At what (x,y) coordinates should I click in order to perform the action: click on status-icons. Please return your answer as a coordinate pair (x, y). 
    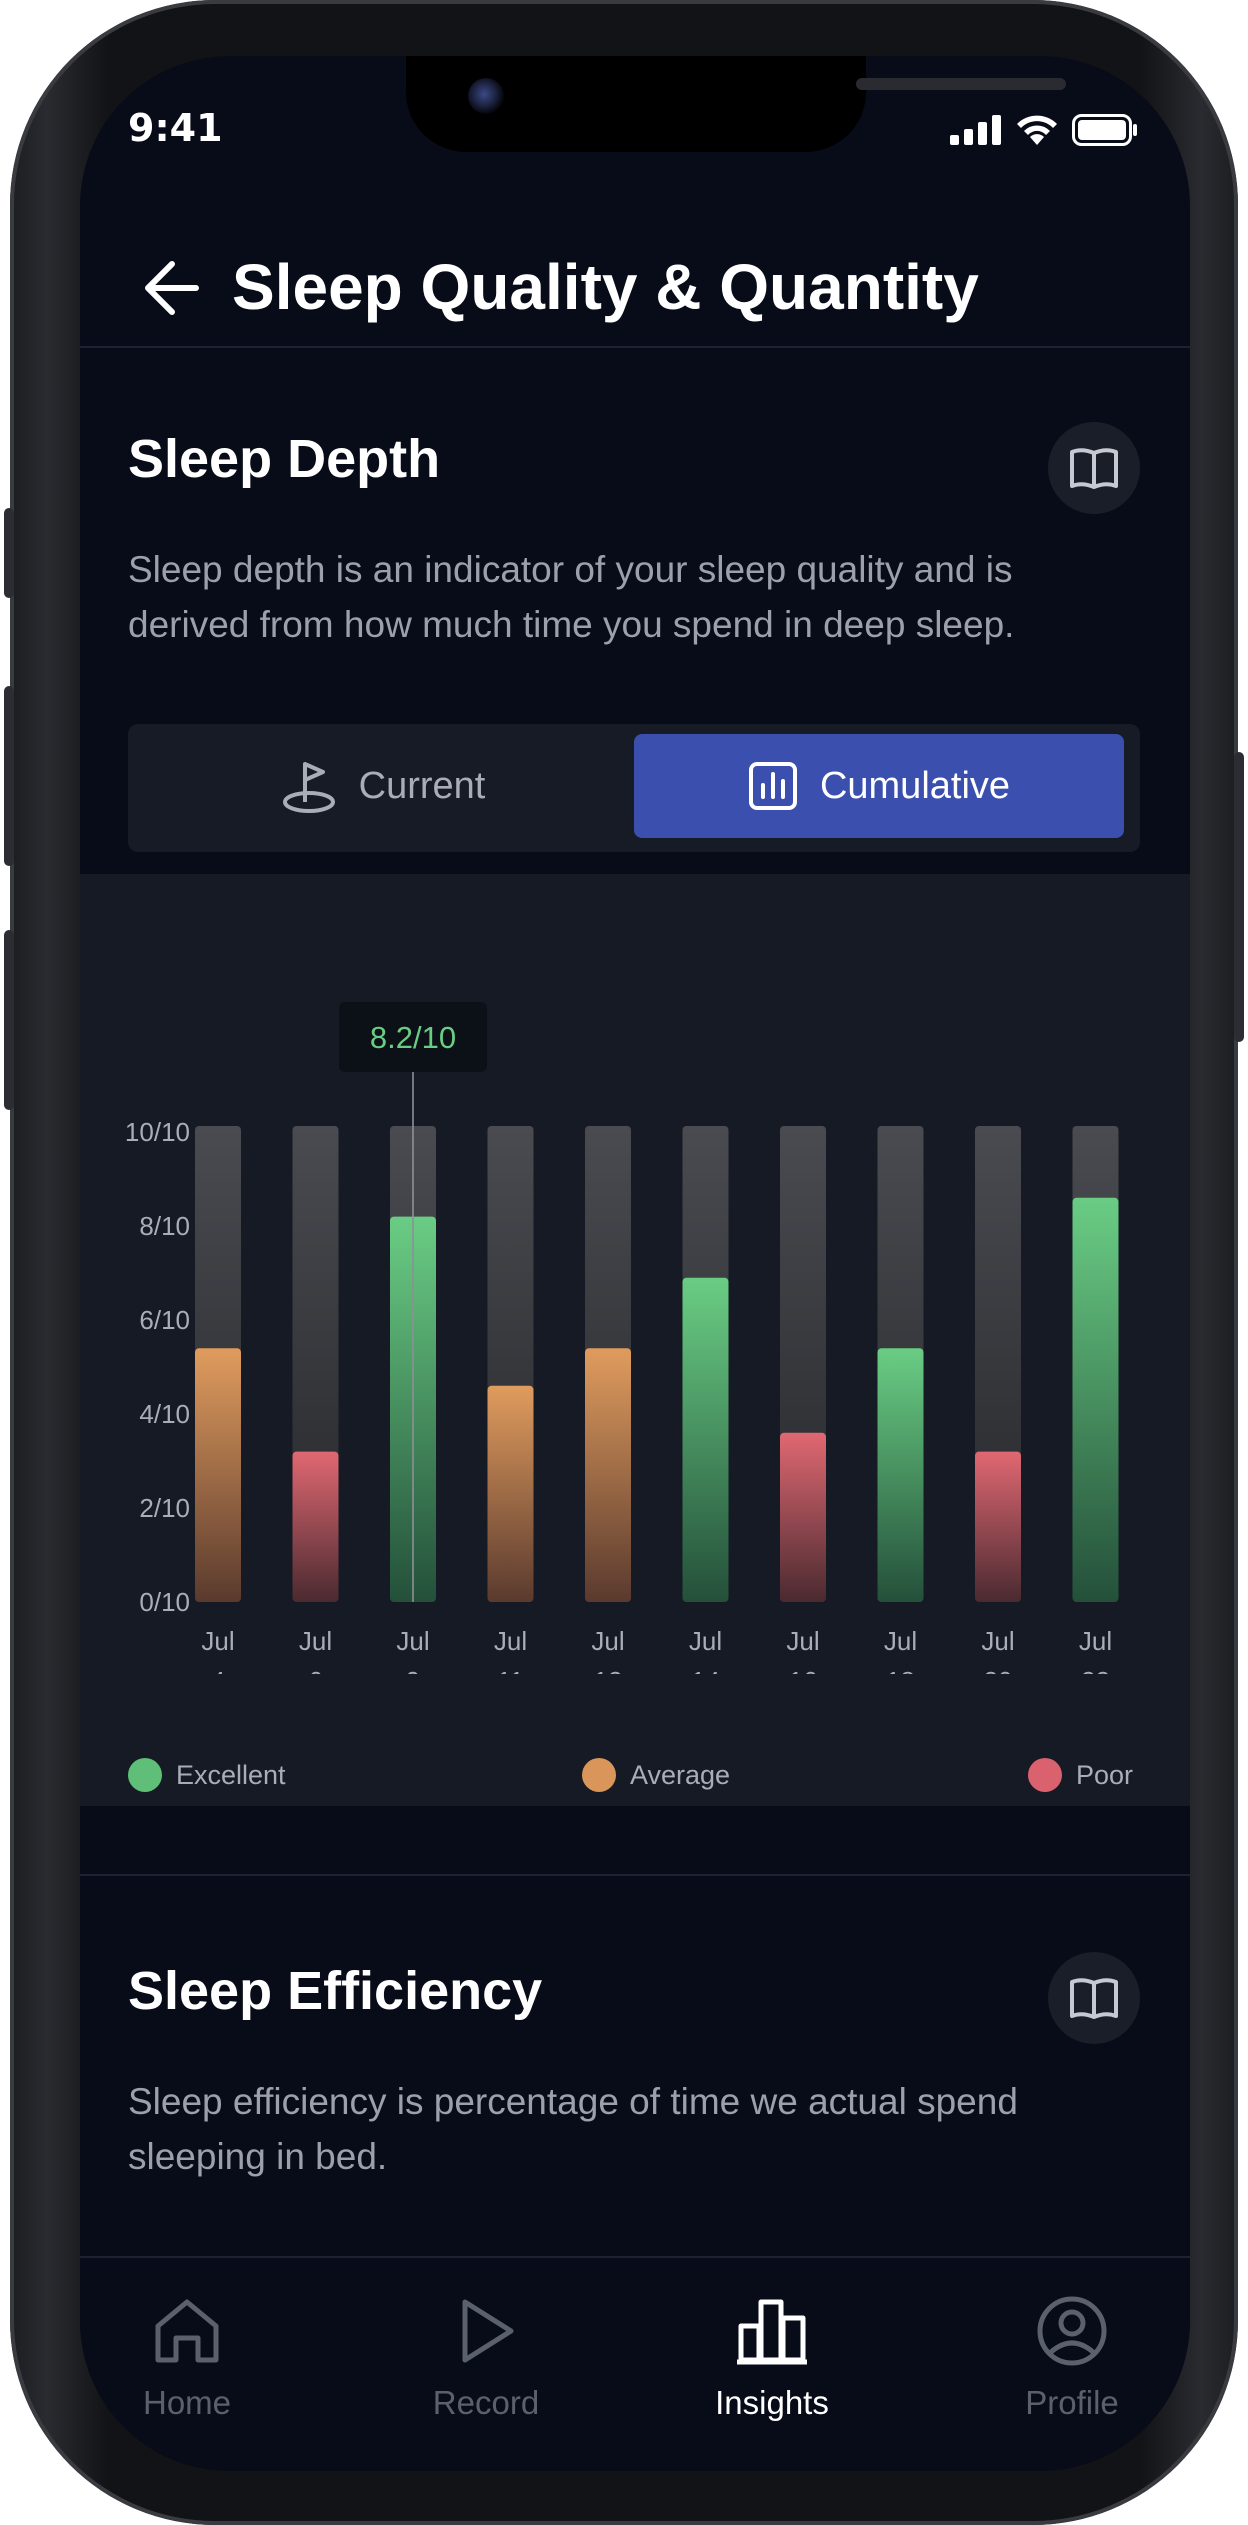
    Looking at the image, I should click on (1044, 130).